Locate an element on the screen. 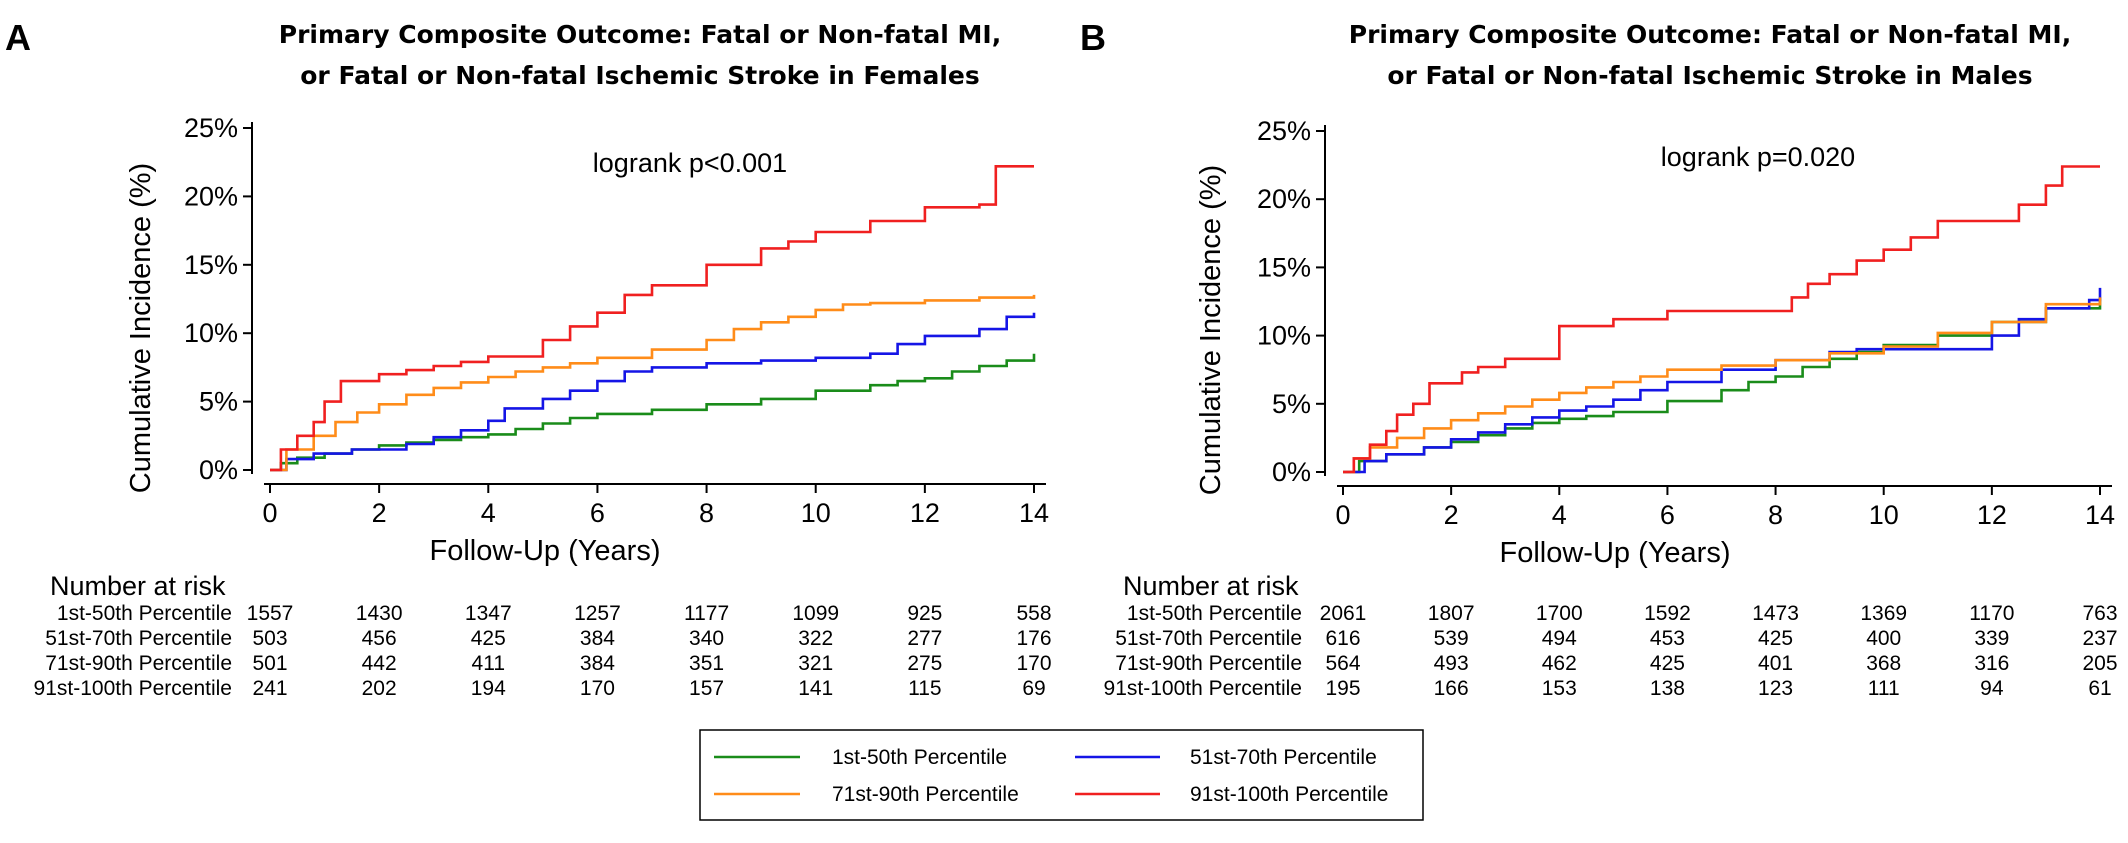 This screenshot has width=2128, height=843. panel-b-risk-value: 205 is located at coordinates (2099, 663).